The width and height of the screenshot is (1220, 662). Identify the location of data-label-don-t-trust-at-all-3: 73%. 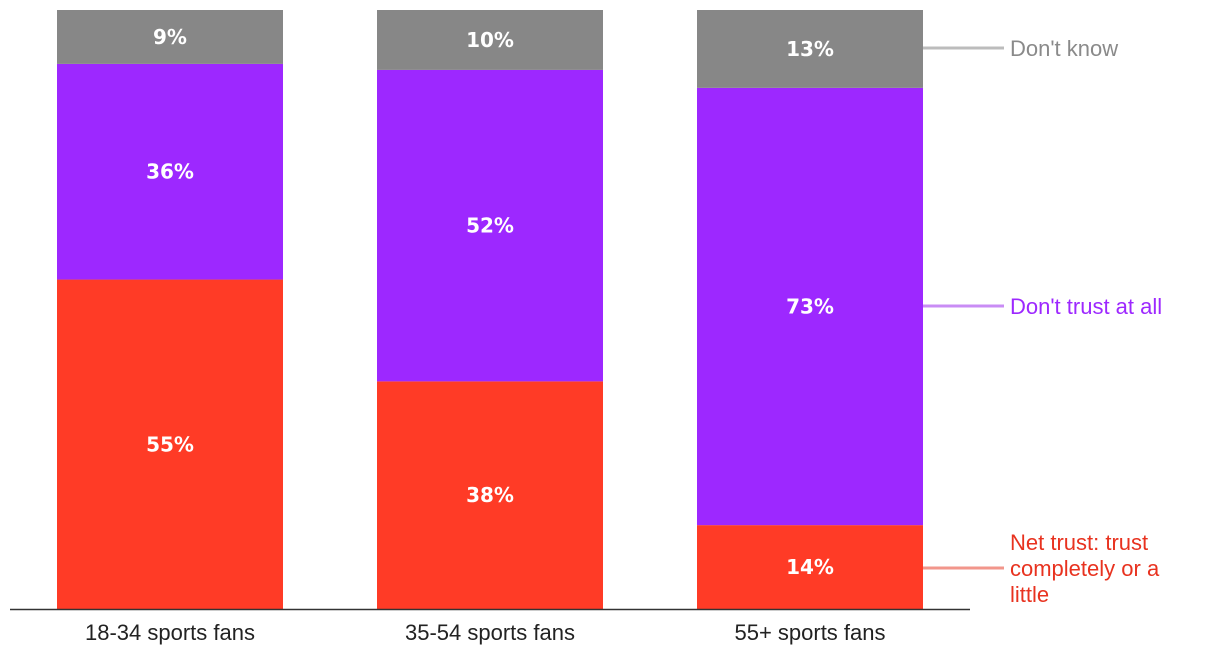
(810, 307).